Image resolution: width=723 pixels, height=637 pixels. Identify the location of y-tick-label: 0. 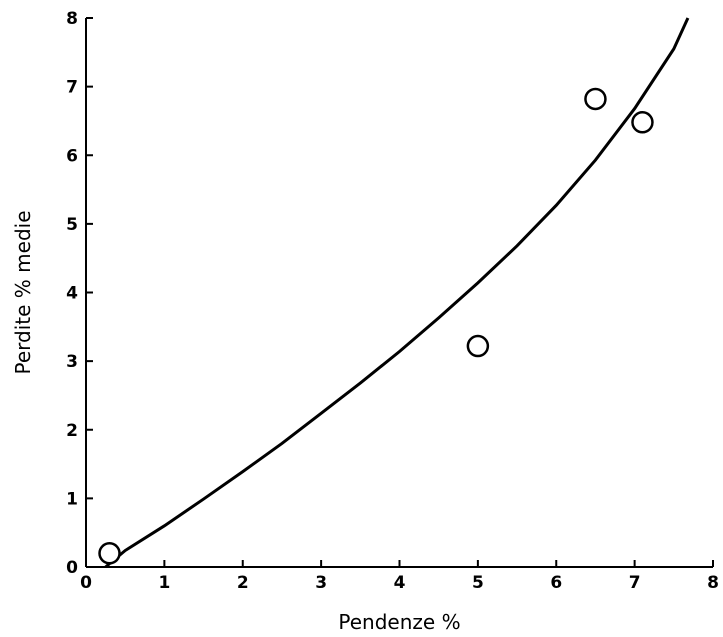
(72, 568).